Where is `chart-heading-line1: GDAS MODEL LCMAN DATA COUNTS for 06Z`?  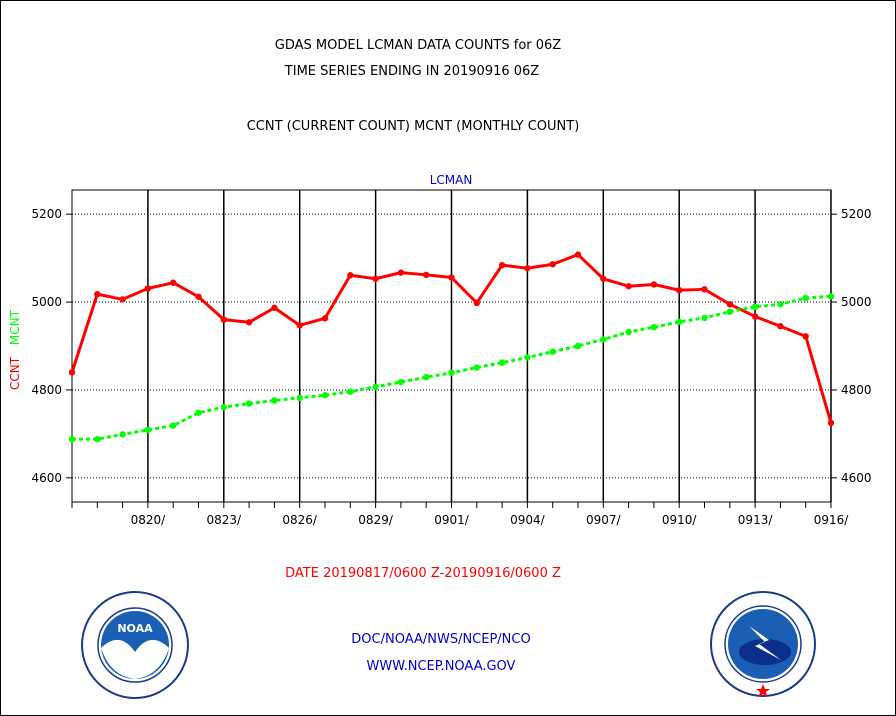 chart-heading-line1: GDAS MODEL LCMAN DATA COUNTS for 06Z is located at coordinates (418, 45).